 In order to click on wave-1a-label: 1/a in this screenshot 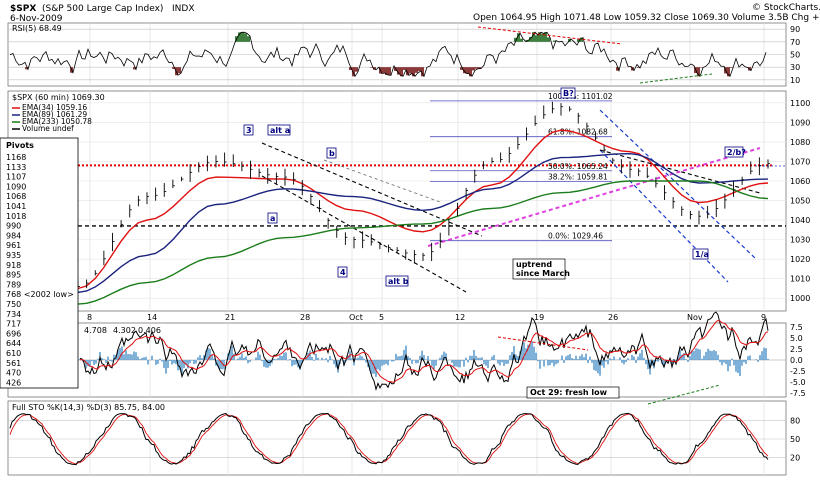, I will do `click(702, 254)`.